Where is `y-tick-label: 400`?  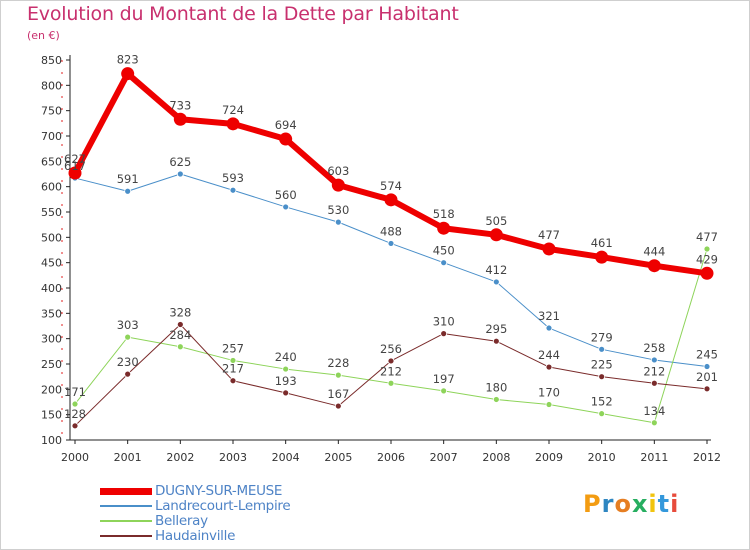 y-tick-label: 400 is located at coordinates (51, 288).